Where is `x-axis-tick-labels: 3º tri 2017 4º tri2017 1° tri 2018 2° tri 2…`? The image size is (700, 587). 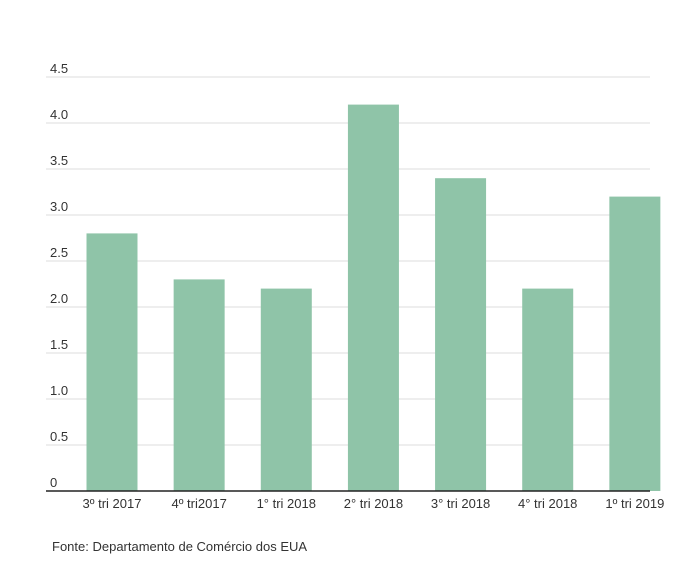 x-axis-tick-labels: 3º tri 2017 4º tri2017 1° tri 2018 2° tri 2… is located at coordinates (374, 503).